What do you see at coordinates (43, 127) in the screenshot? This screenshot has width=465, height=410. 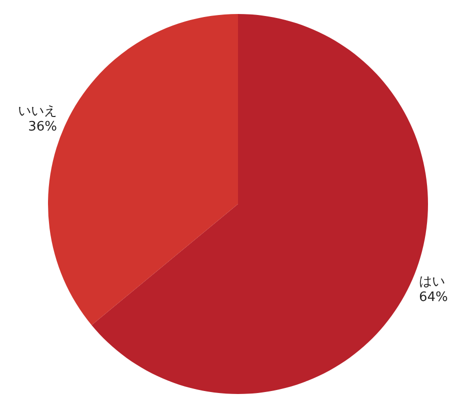 I see `data-label: 36%` at bounding box center [43, 127].